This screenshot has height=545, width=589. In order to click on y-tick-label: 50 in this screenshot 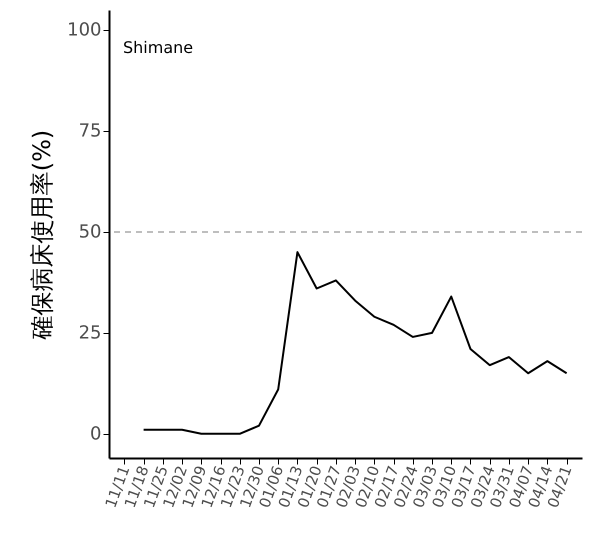, I will do `click(90, 231)`.